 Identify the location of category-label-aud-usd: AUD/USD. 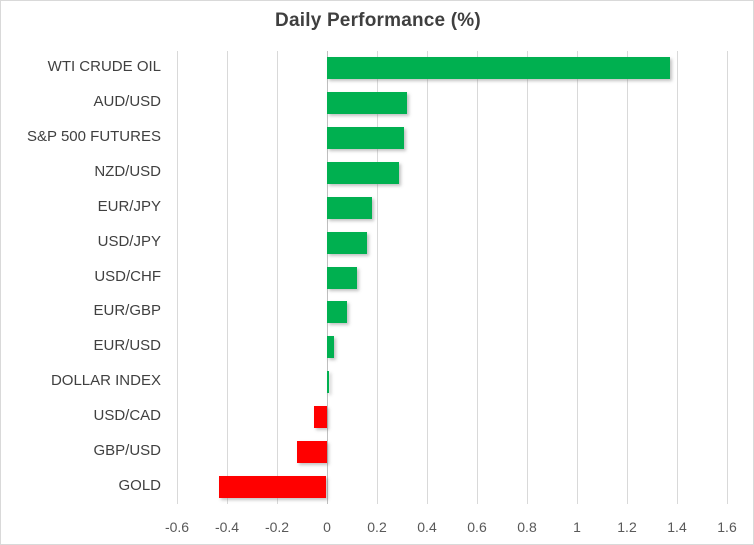
(127, 101).